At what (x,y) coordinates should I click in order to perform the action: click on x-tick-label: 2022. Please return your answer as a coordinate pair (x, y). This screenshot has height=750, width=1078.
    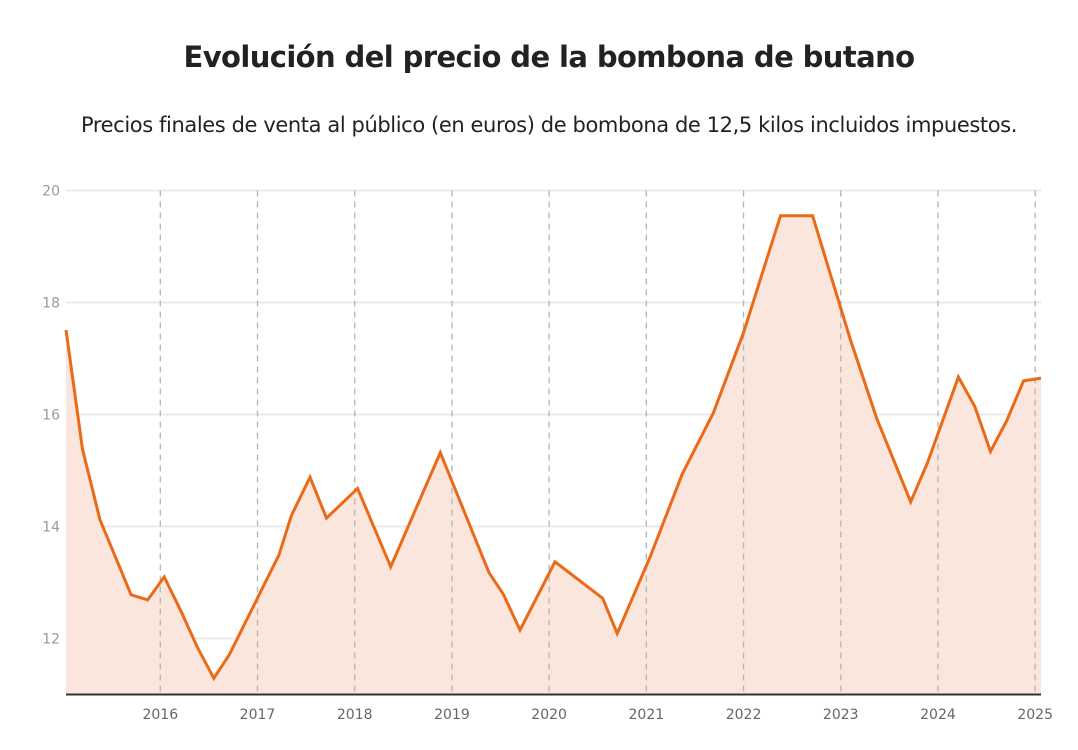
    Looking at the image, I should click on (744, 715).